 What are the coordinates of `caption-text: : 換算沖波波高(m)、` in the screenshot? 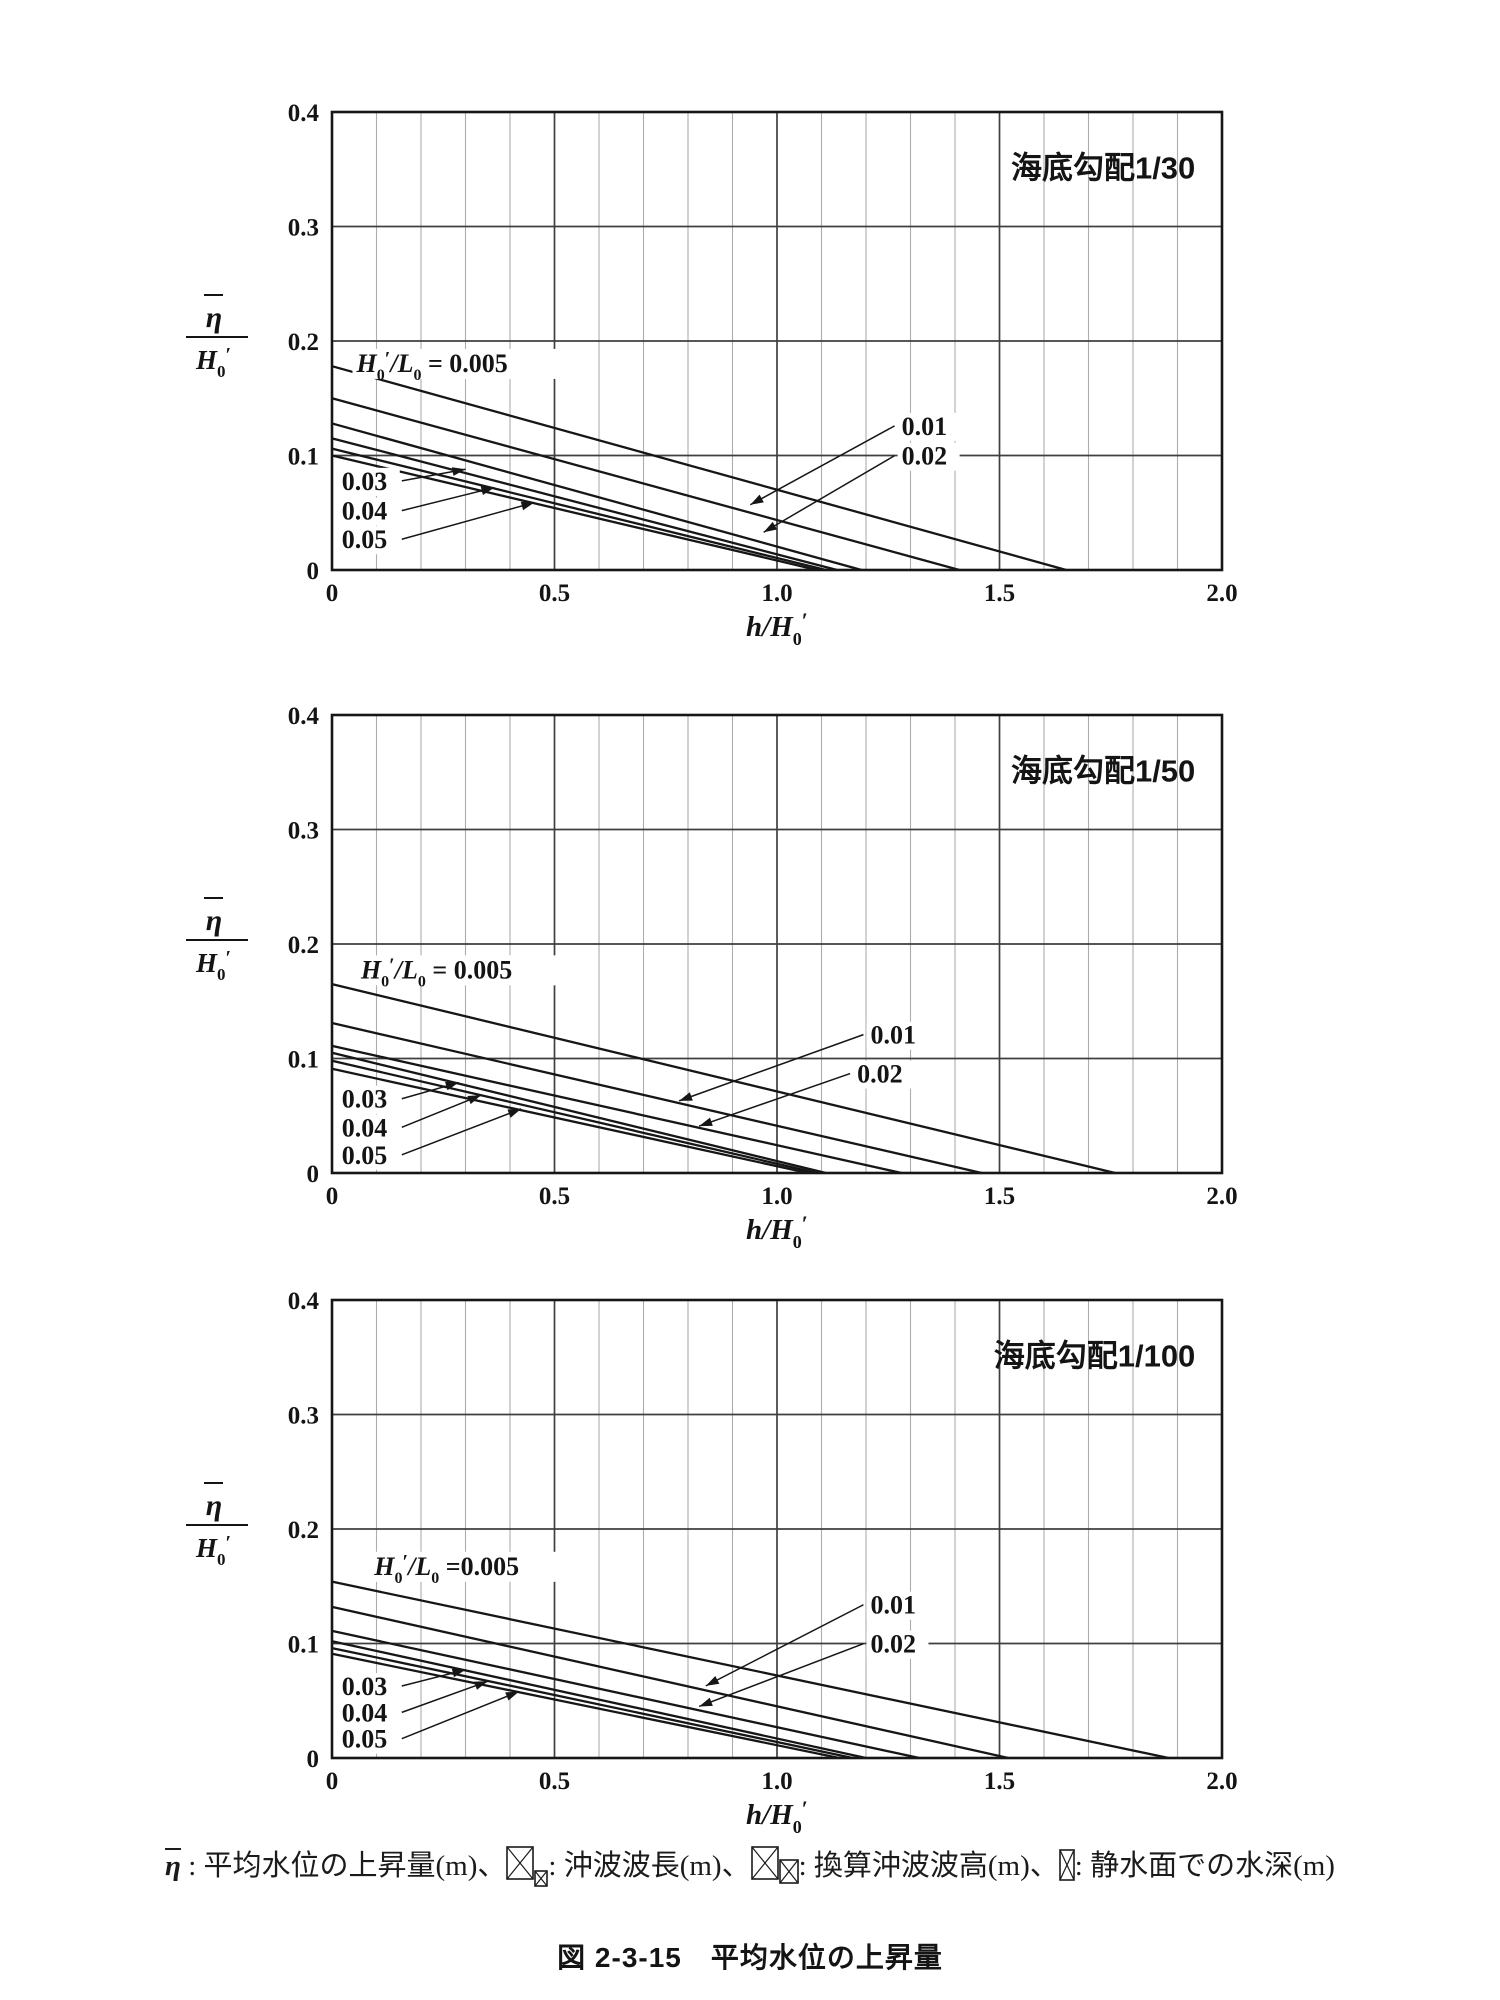 It's located at (928, 1866).